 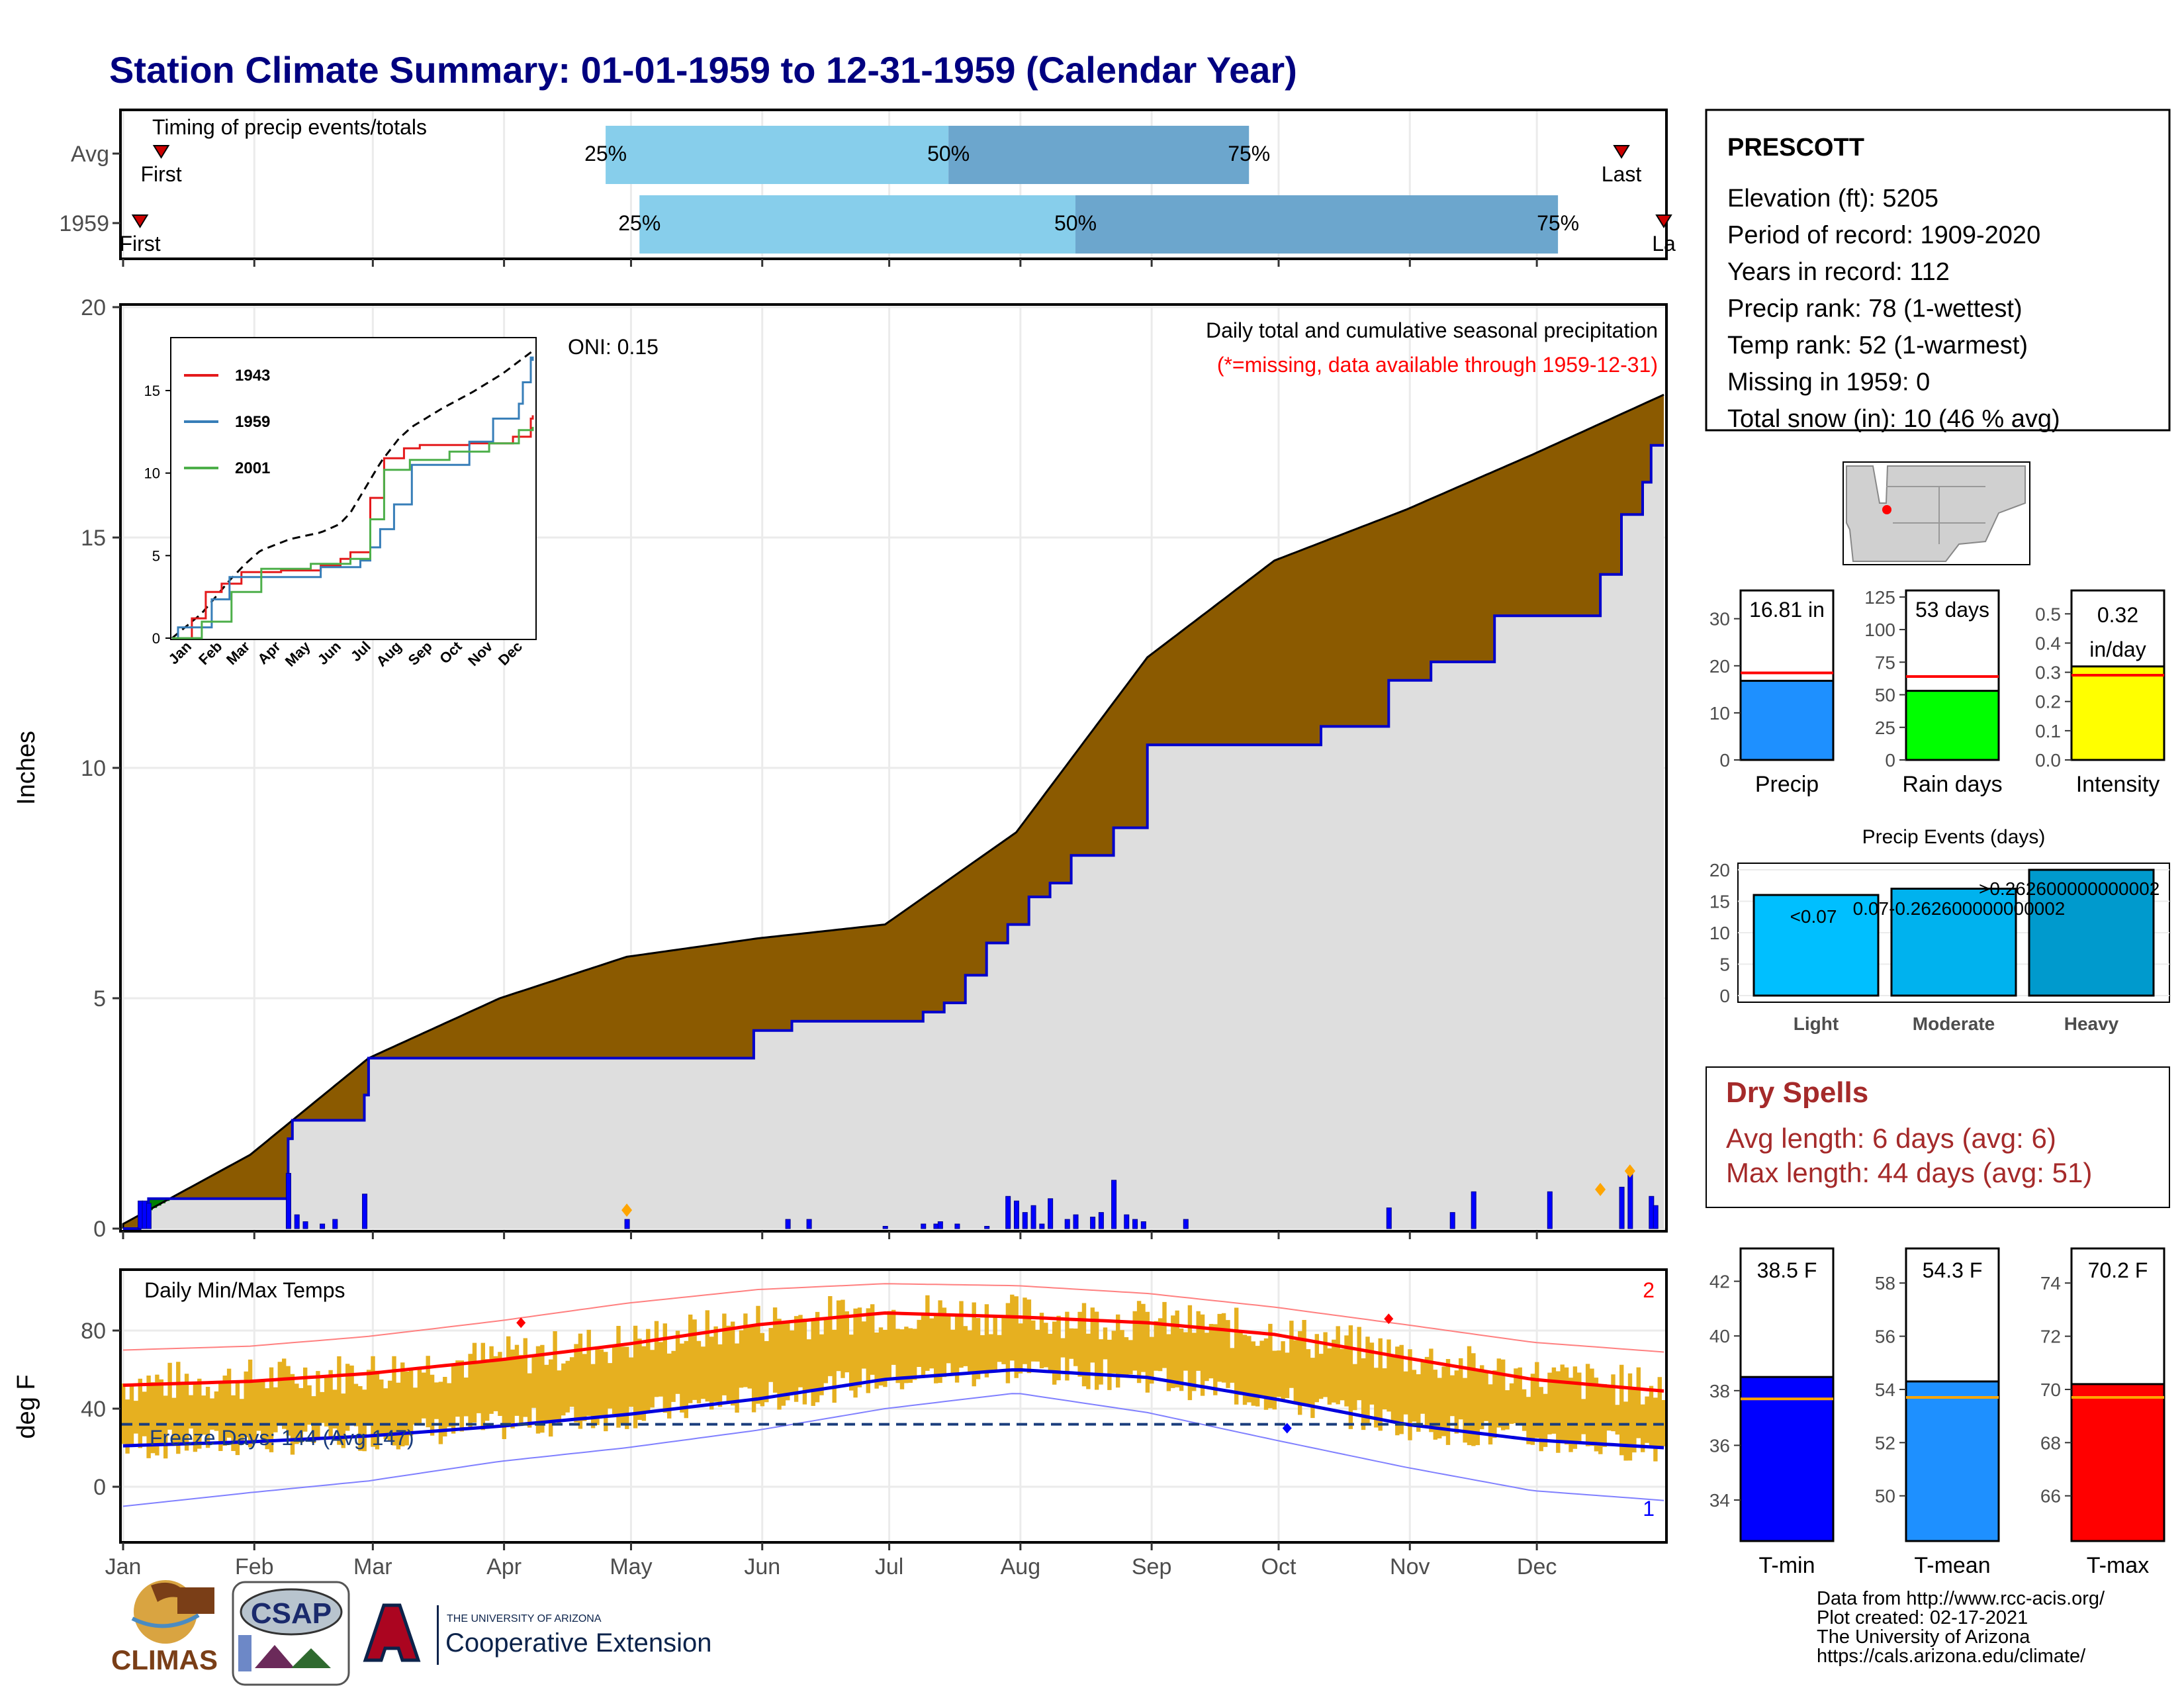 I want to click on inset-ytick-label: 10, so click(x=152, y=473).